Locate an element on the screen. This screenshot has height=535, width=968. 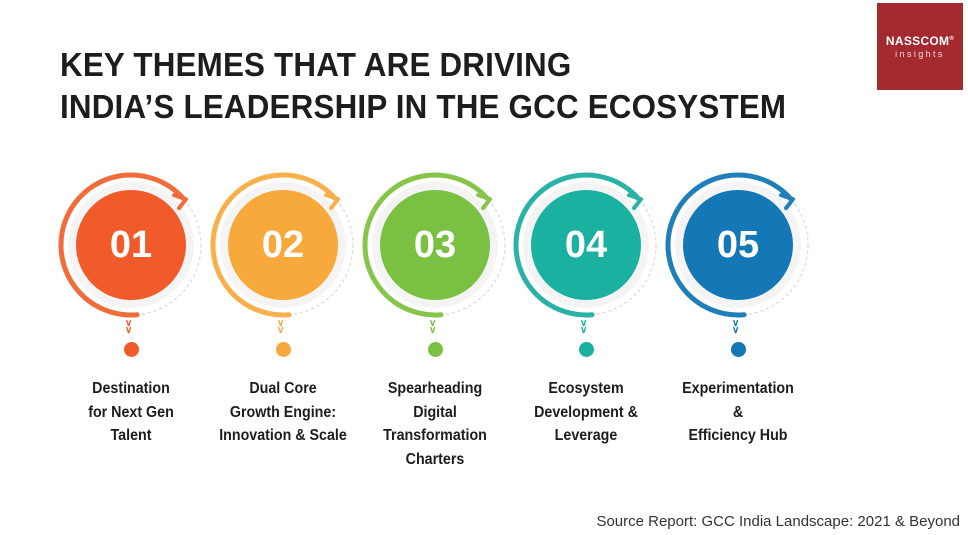
page-title-line-1: KEY THEMES THAT ARE DRIVING is located at coordinates (316, 64).